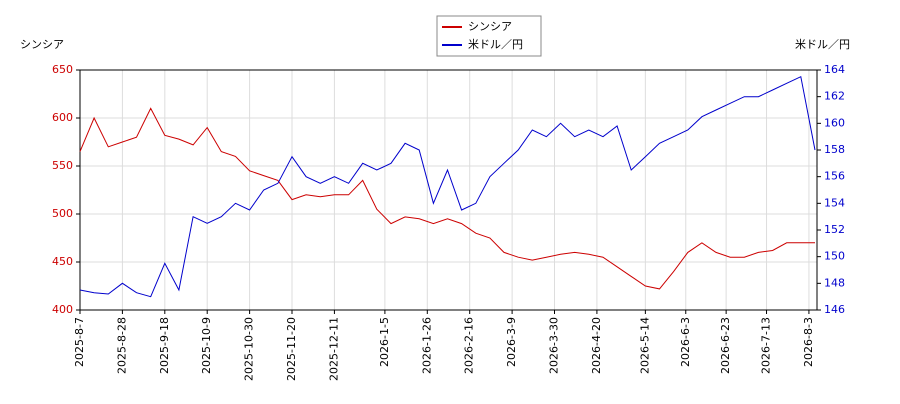 The image size is (900, 404). Describe the element at coordinates (834, 149) in the screenshot. I see `y2-tick-label: 158` at that location.